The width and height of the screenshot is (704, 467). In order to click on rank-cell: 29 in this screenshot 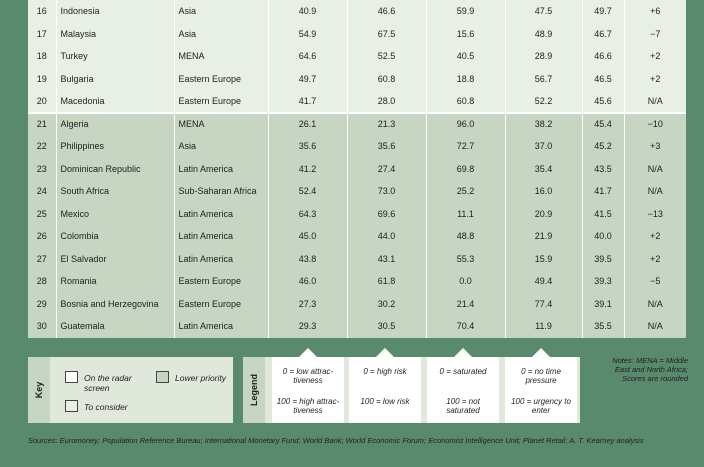, I will do `click(42, 303)`.